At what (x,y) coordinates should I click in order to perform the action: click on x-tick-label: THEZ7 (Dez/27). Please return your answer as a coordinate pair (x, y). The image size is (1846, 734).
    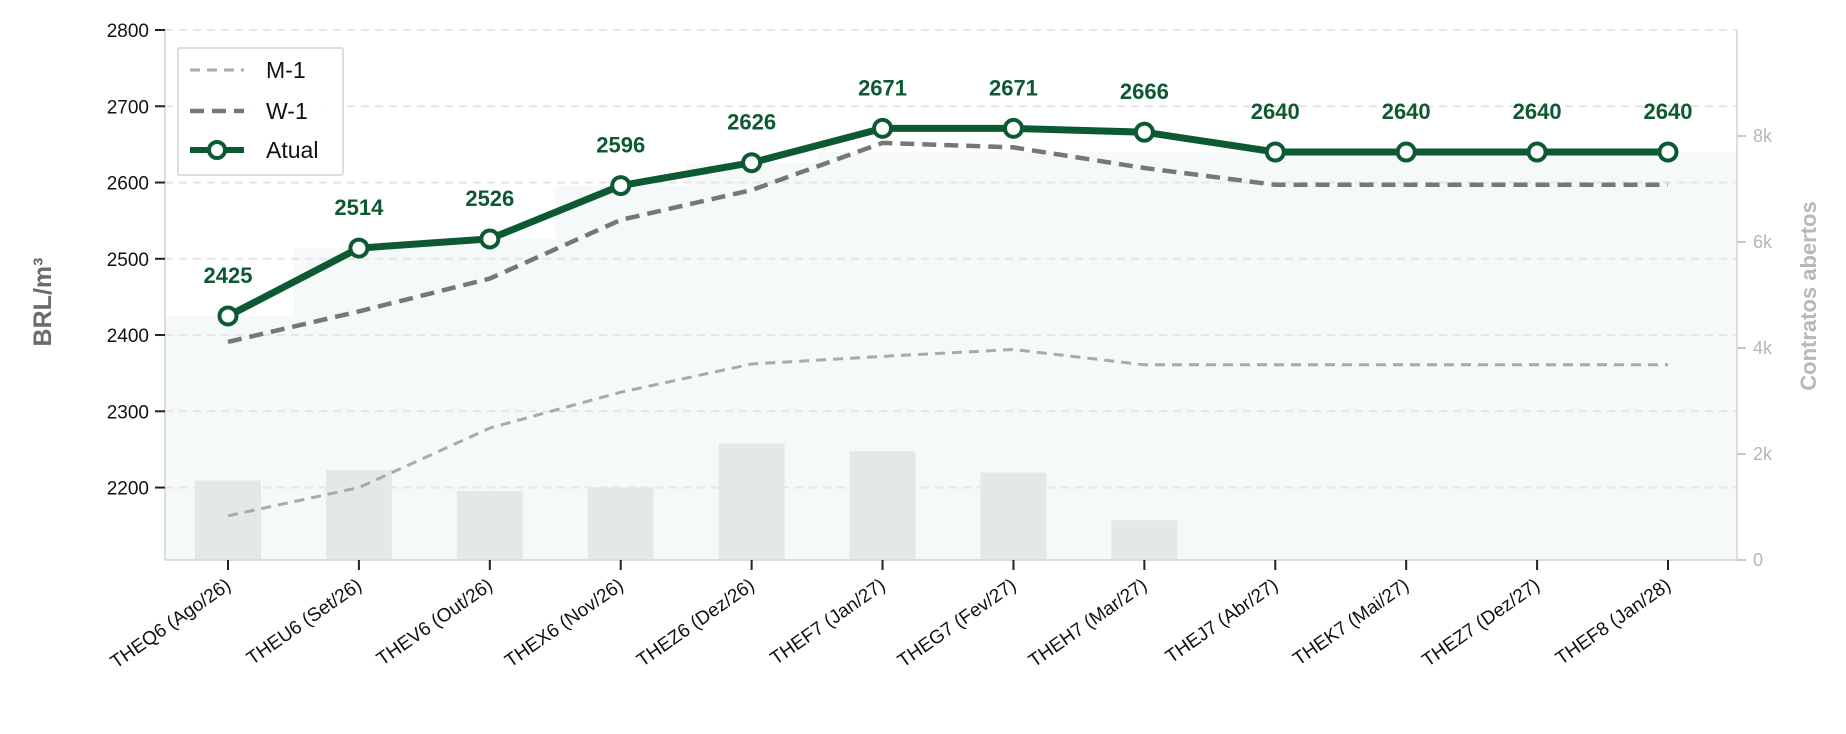
    Looking at the image, I should click on (1481, 623).